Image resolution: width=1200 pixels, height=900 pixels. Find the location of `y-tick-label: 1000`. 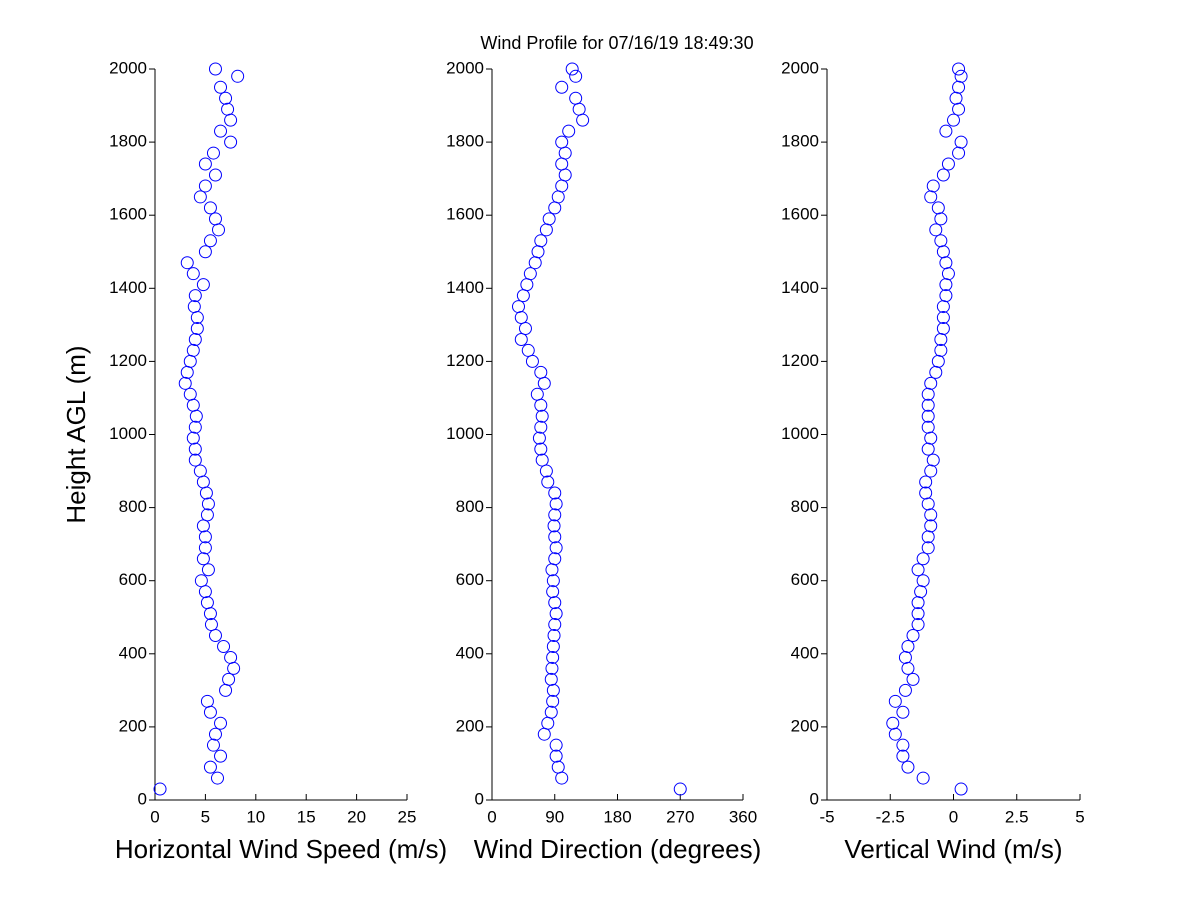

y-tick-label: 1000 is located at coordinates (800, 433).